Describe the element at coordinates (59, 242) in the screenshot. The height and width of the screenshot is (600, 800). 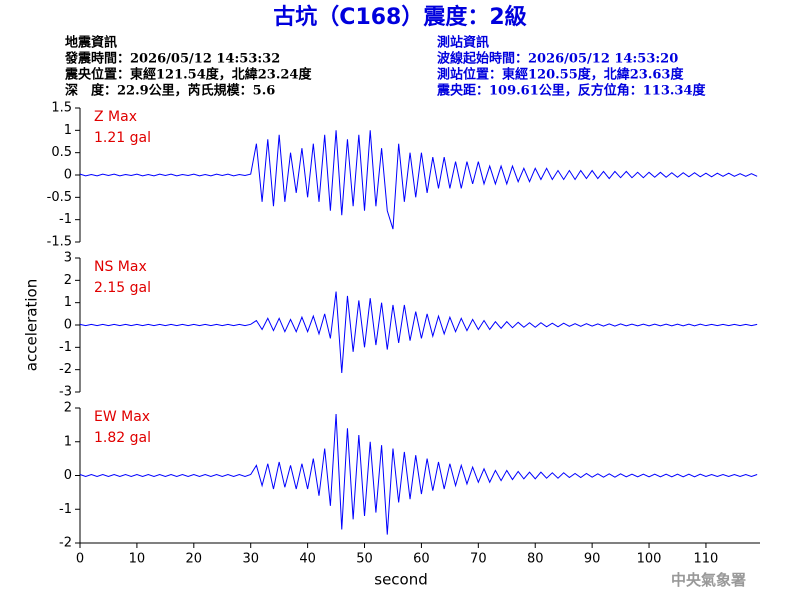
I see `y-tick-label: -1.5` at that location.